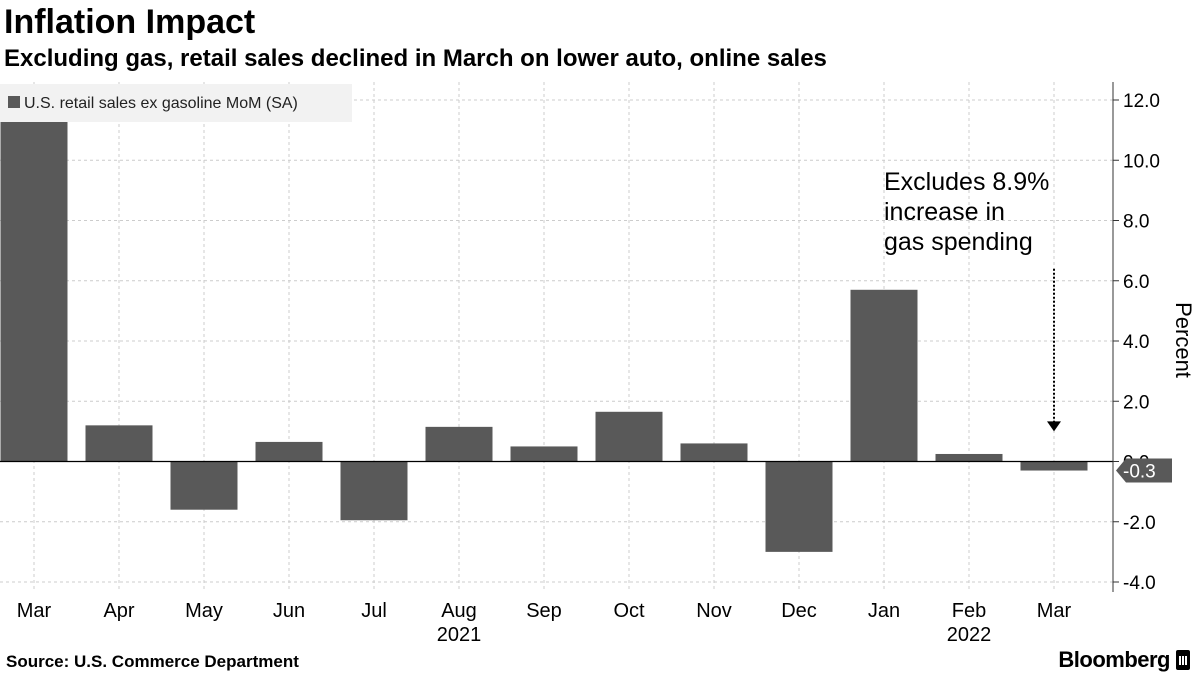 The height and width of the screenshot is (675, 1200). I want to click on y-tick-label: 2.0, so click(1136, 402).